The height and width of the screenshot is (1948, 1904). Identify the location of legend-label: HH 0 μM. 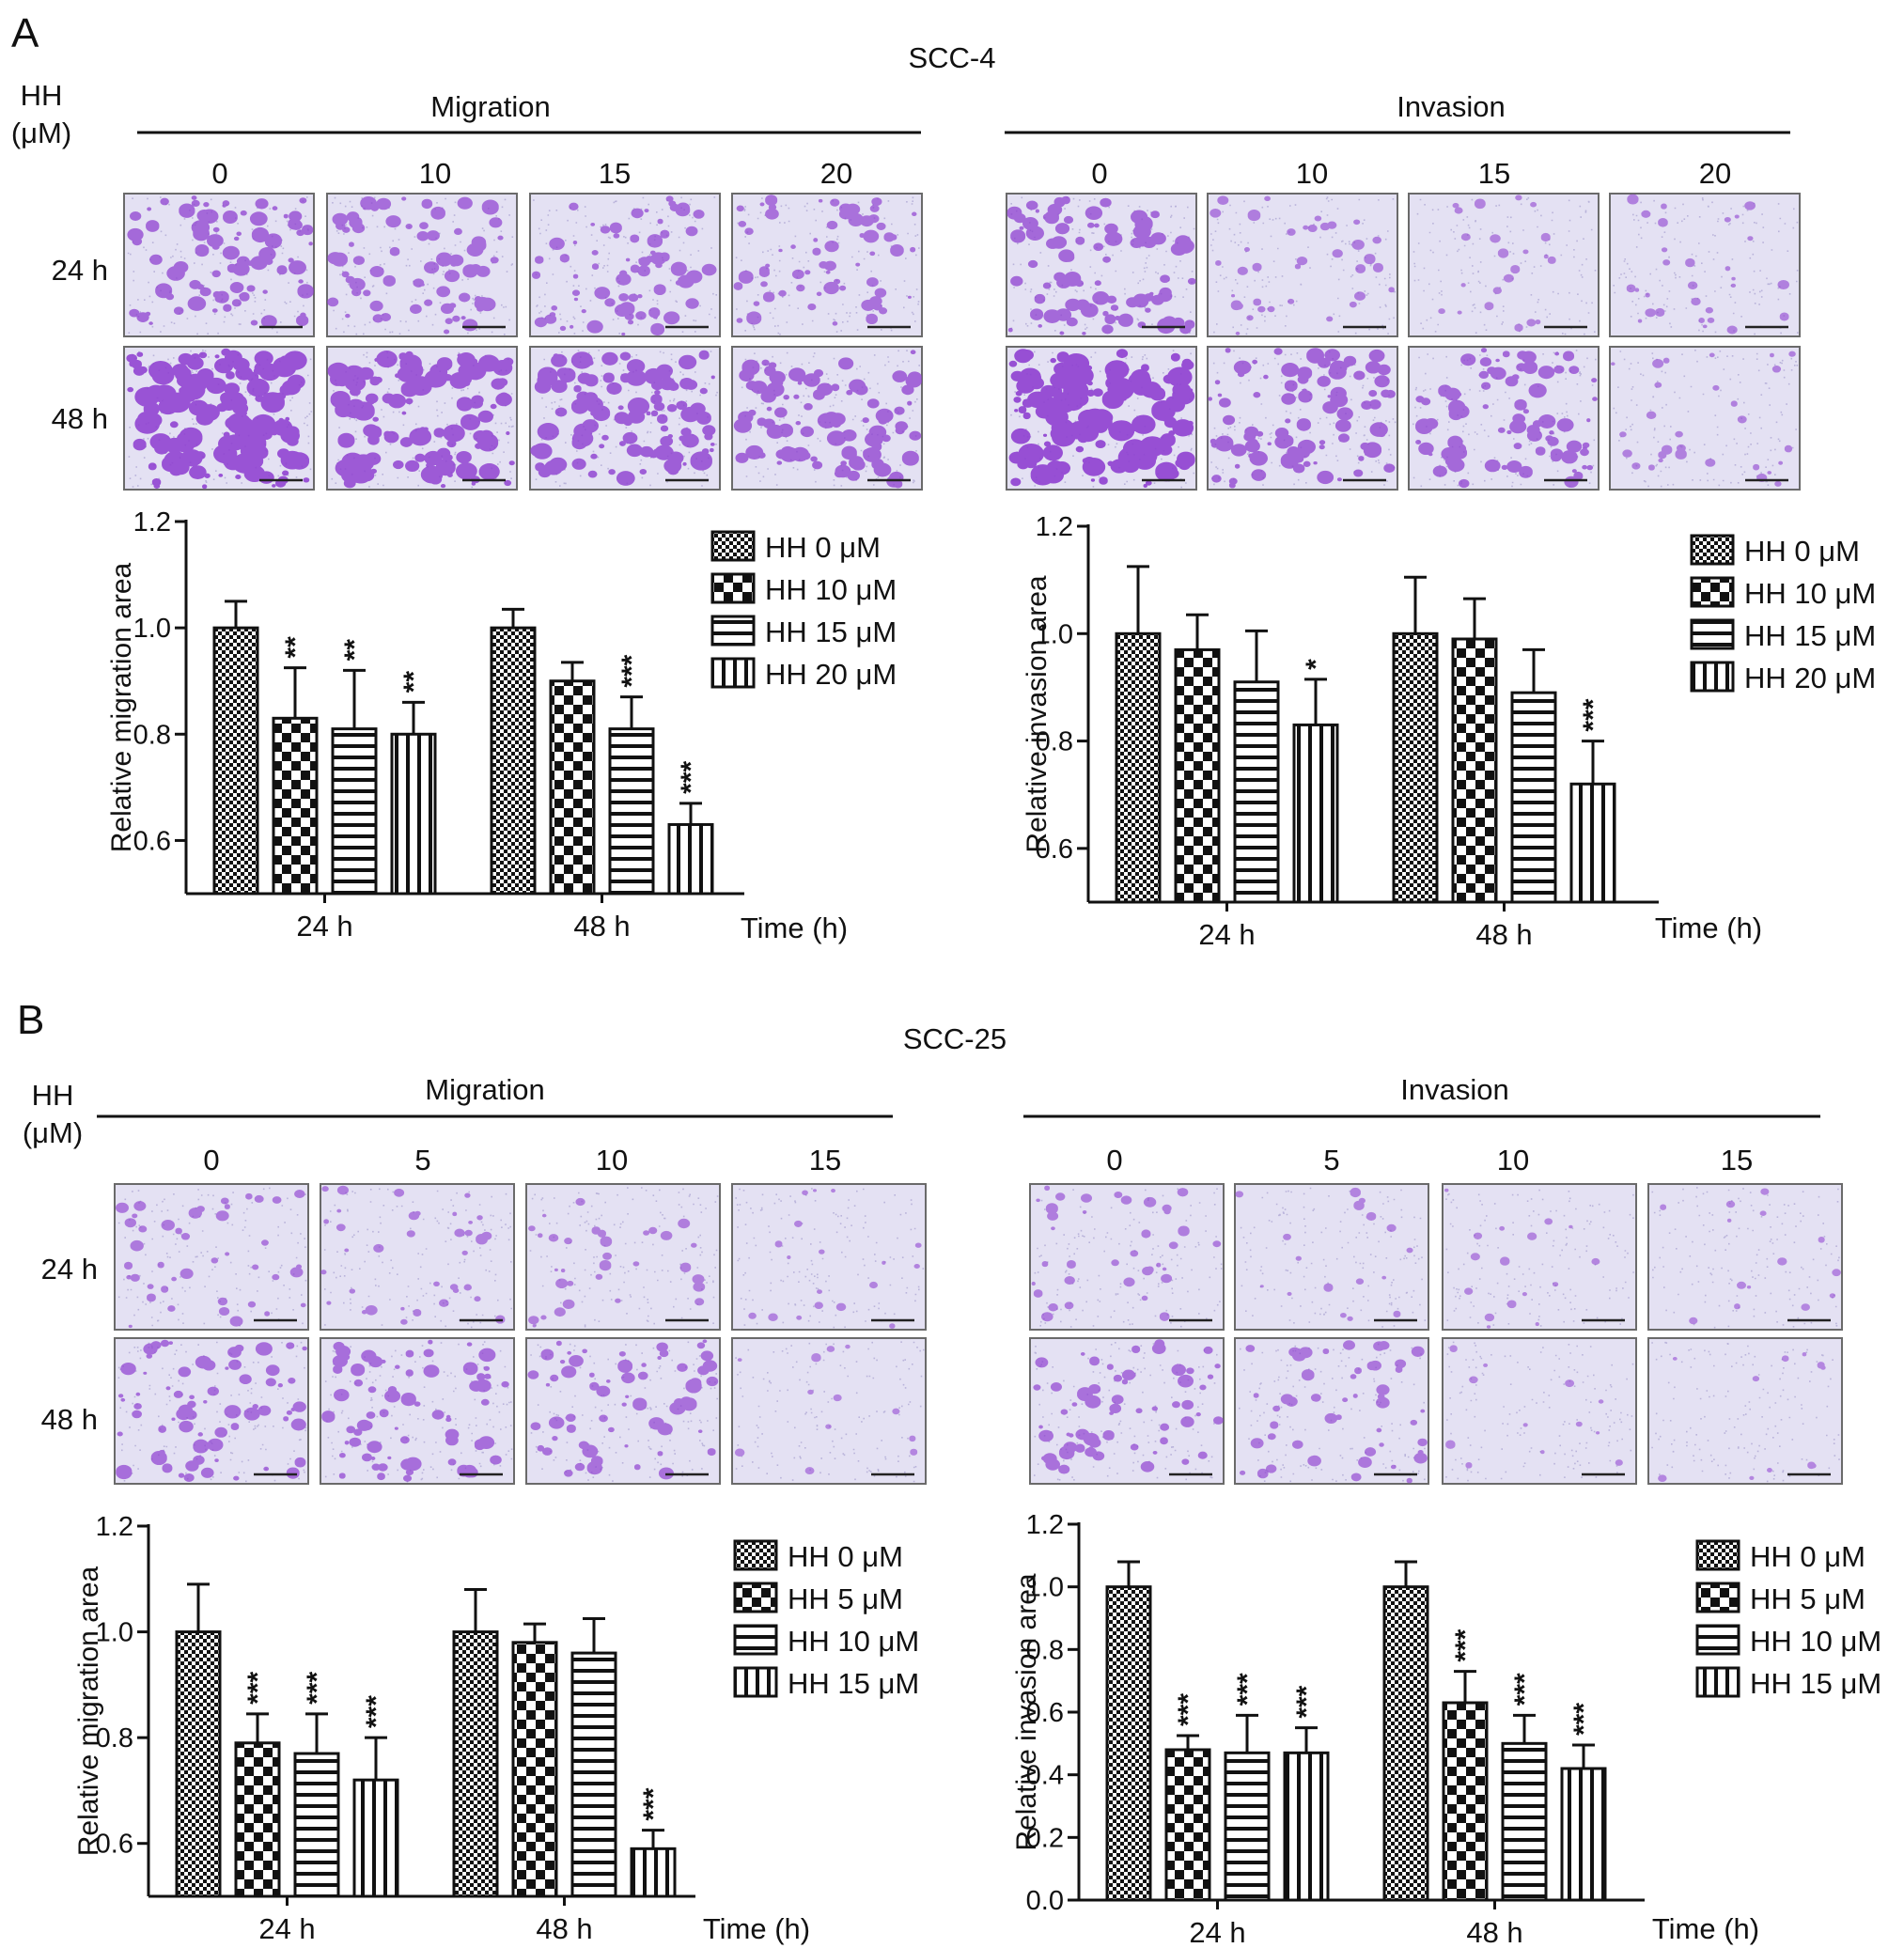
(1807, 1556).